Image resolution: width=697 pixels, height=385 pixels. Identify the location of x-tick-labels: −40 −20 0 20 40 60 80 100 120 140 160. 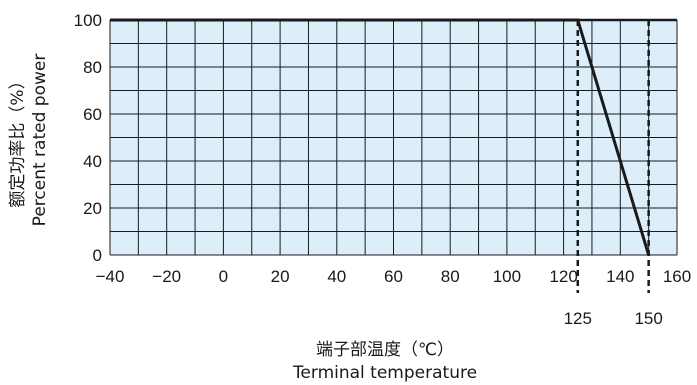
(394, 276).